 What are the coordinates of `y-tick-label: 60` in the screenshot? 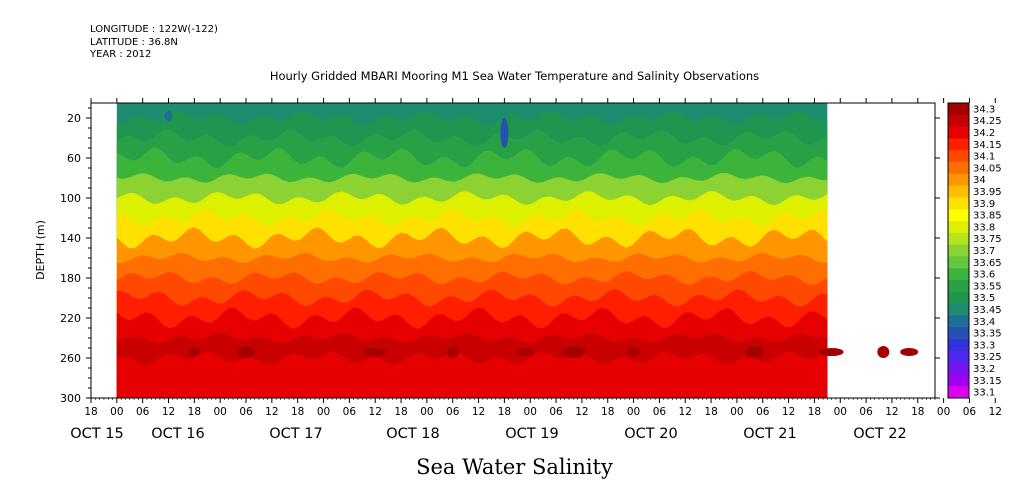 It's located at (74, 158).